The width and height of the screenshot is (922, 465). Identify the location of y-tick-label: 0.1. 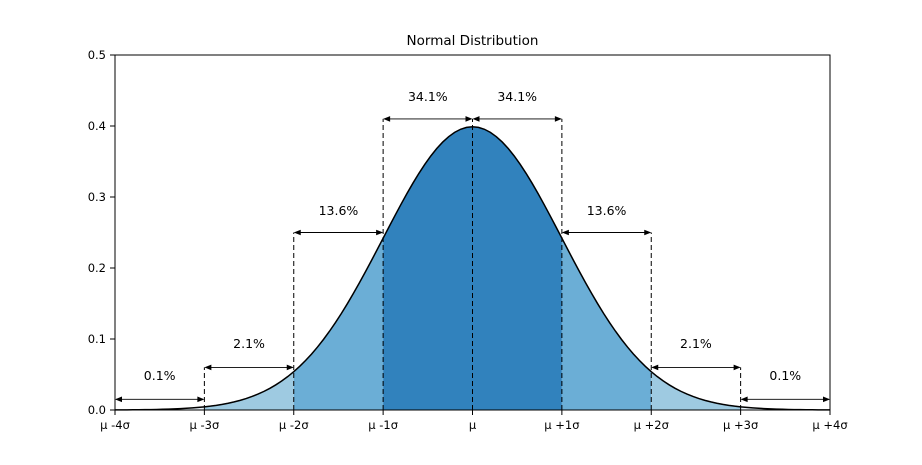
(97, 339).